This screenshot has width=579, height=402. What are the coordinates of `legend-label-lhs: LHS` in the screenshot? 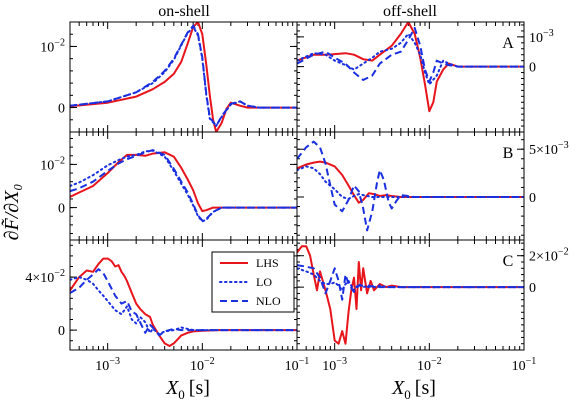 It's located at (267, 263).